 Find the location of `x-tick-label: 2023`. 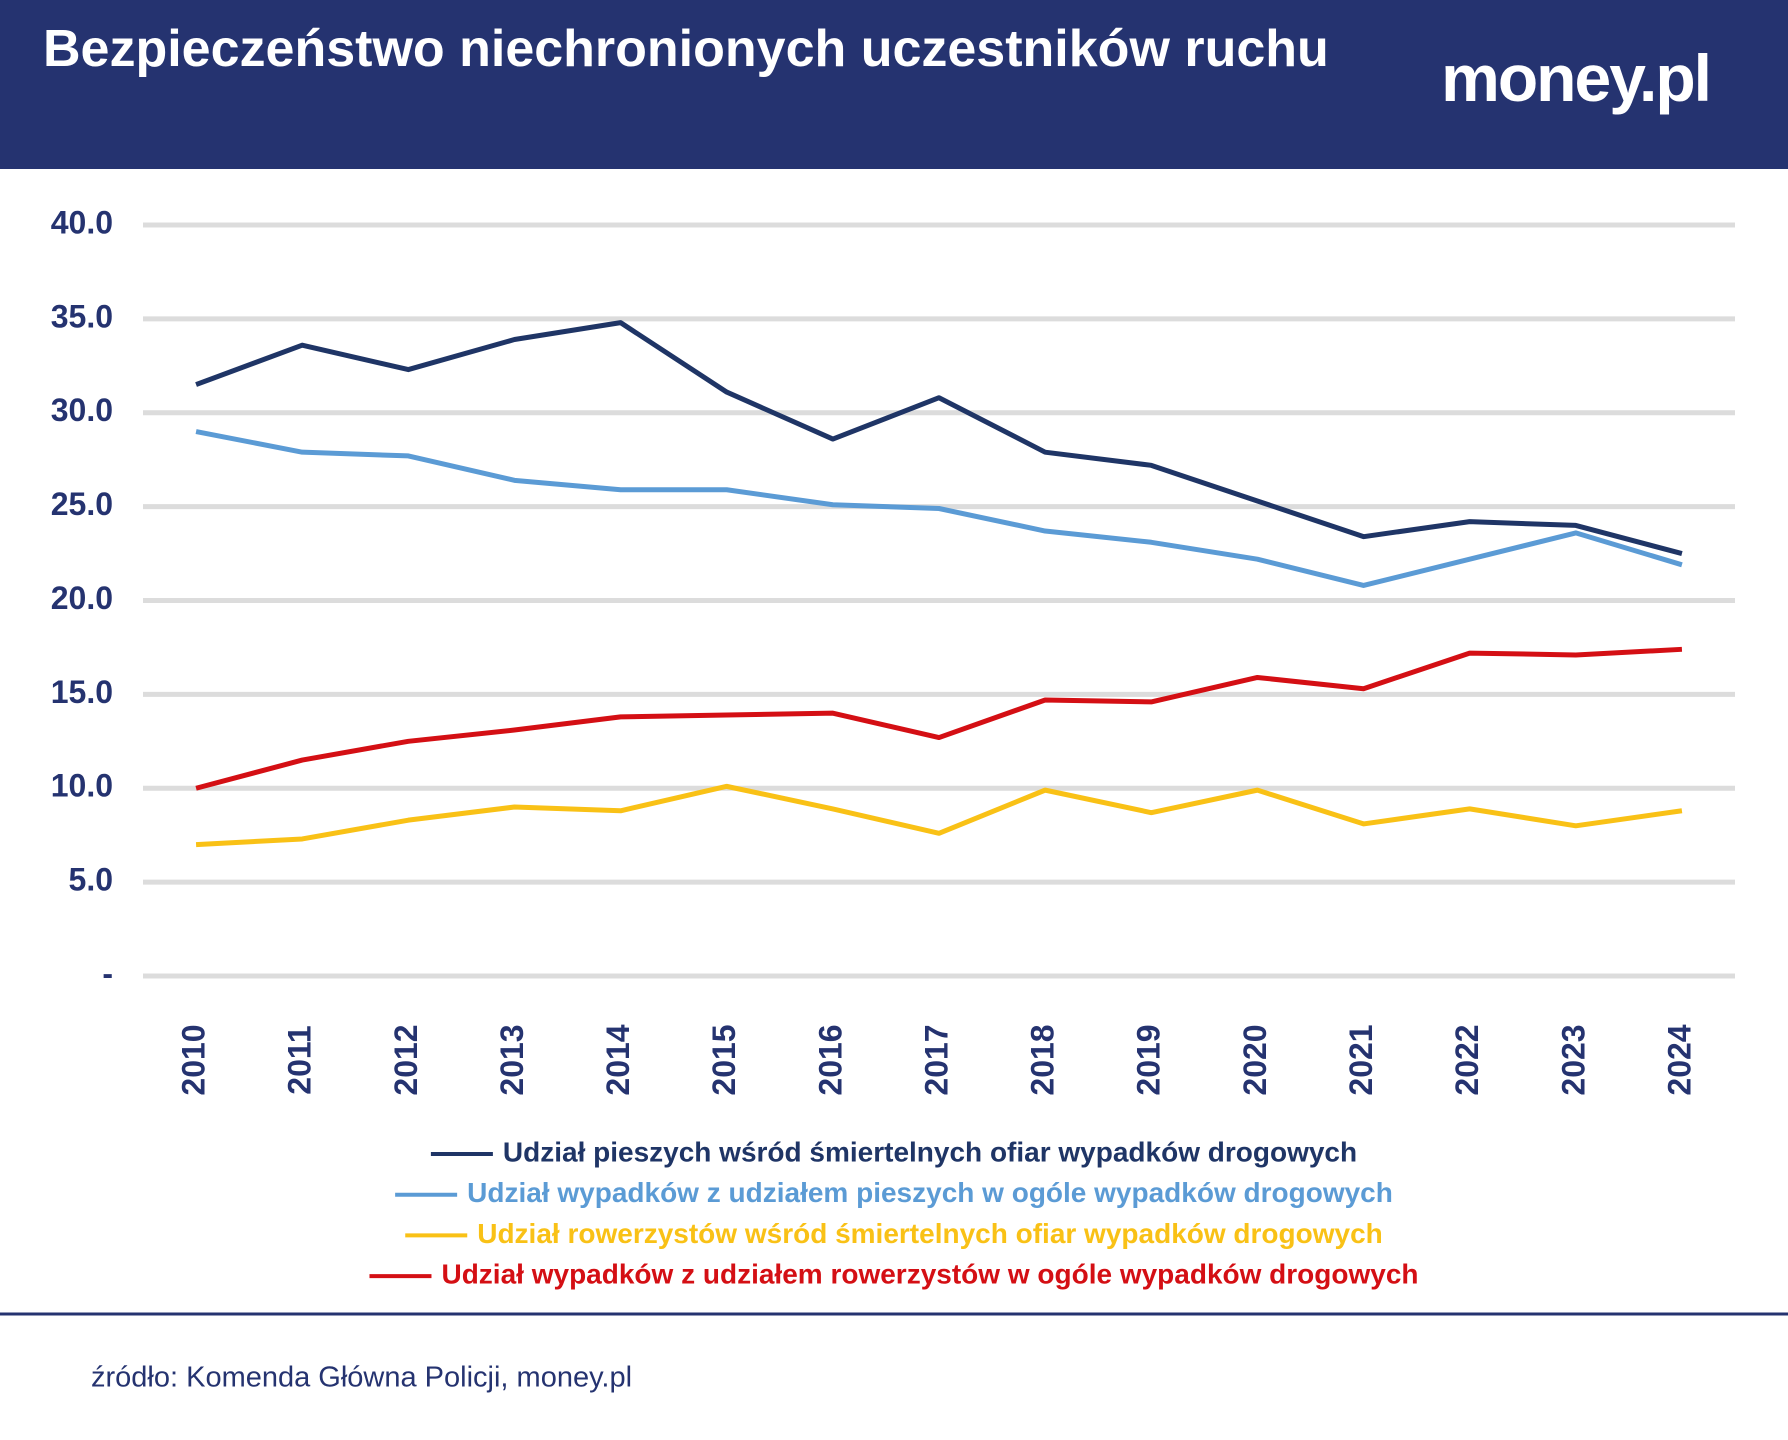

x-tick-label: 2023 is located at coordinates (1573, 1059).